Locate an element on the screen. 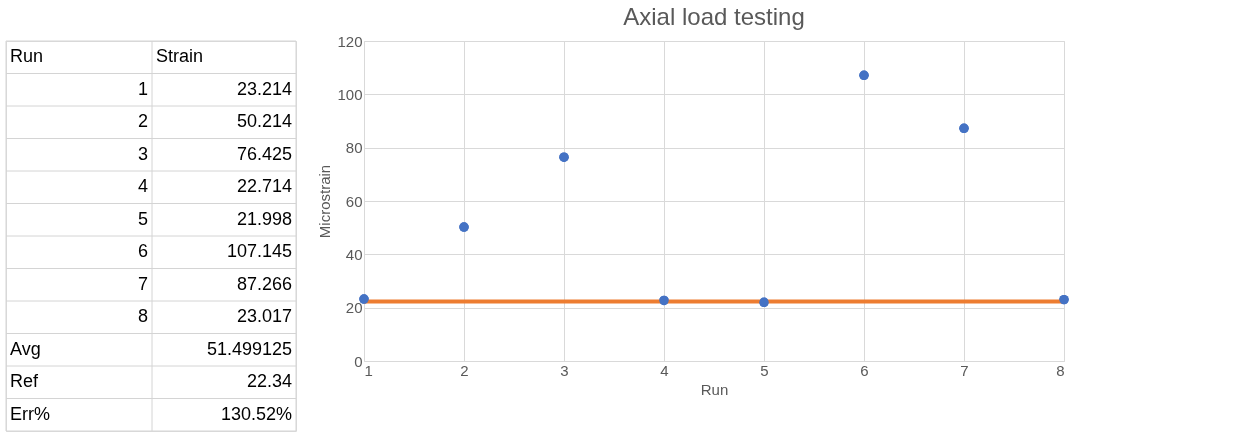 Image resolution: width=1247 pixels, height=443 pixels. text: 4 is located at coordinates (142, 186).